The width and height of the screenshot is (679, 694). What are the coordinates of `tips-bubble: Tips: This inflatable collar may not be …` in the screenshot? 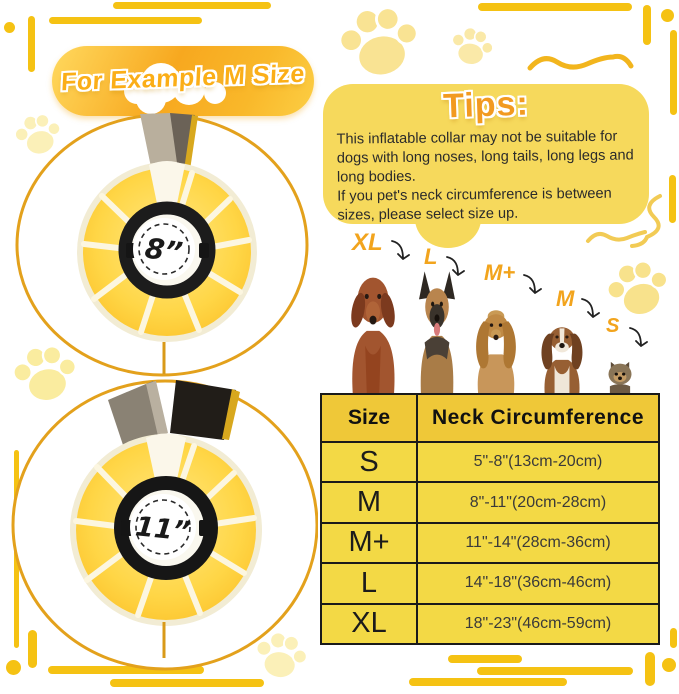 It's located at (486, 166).